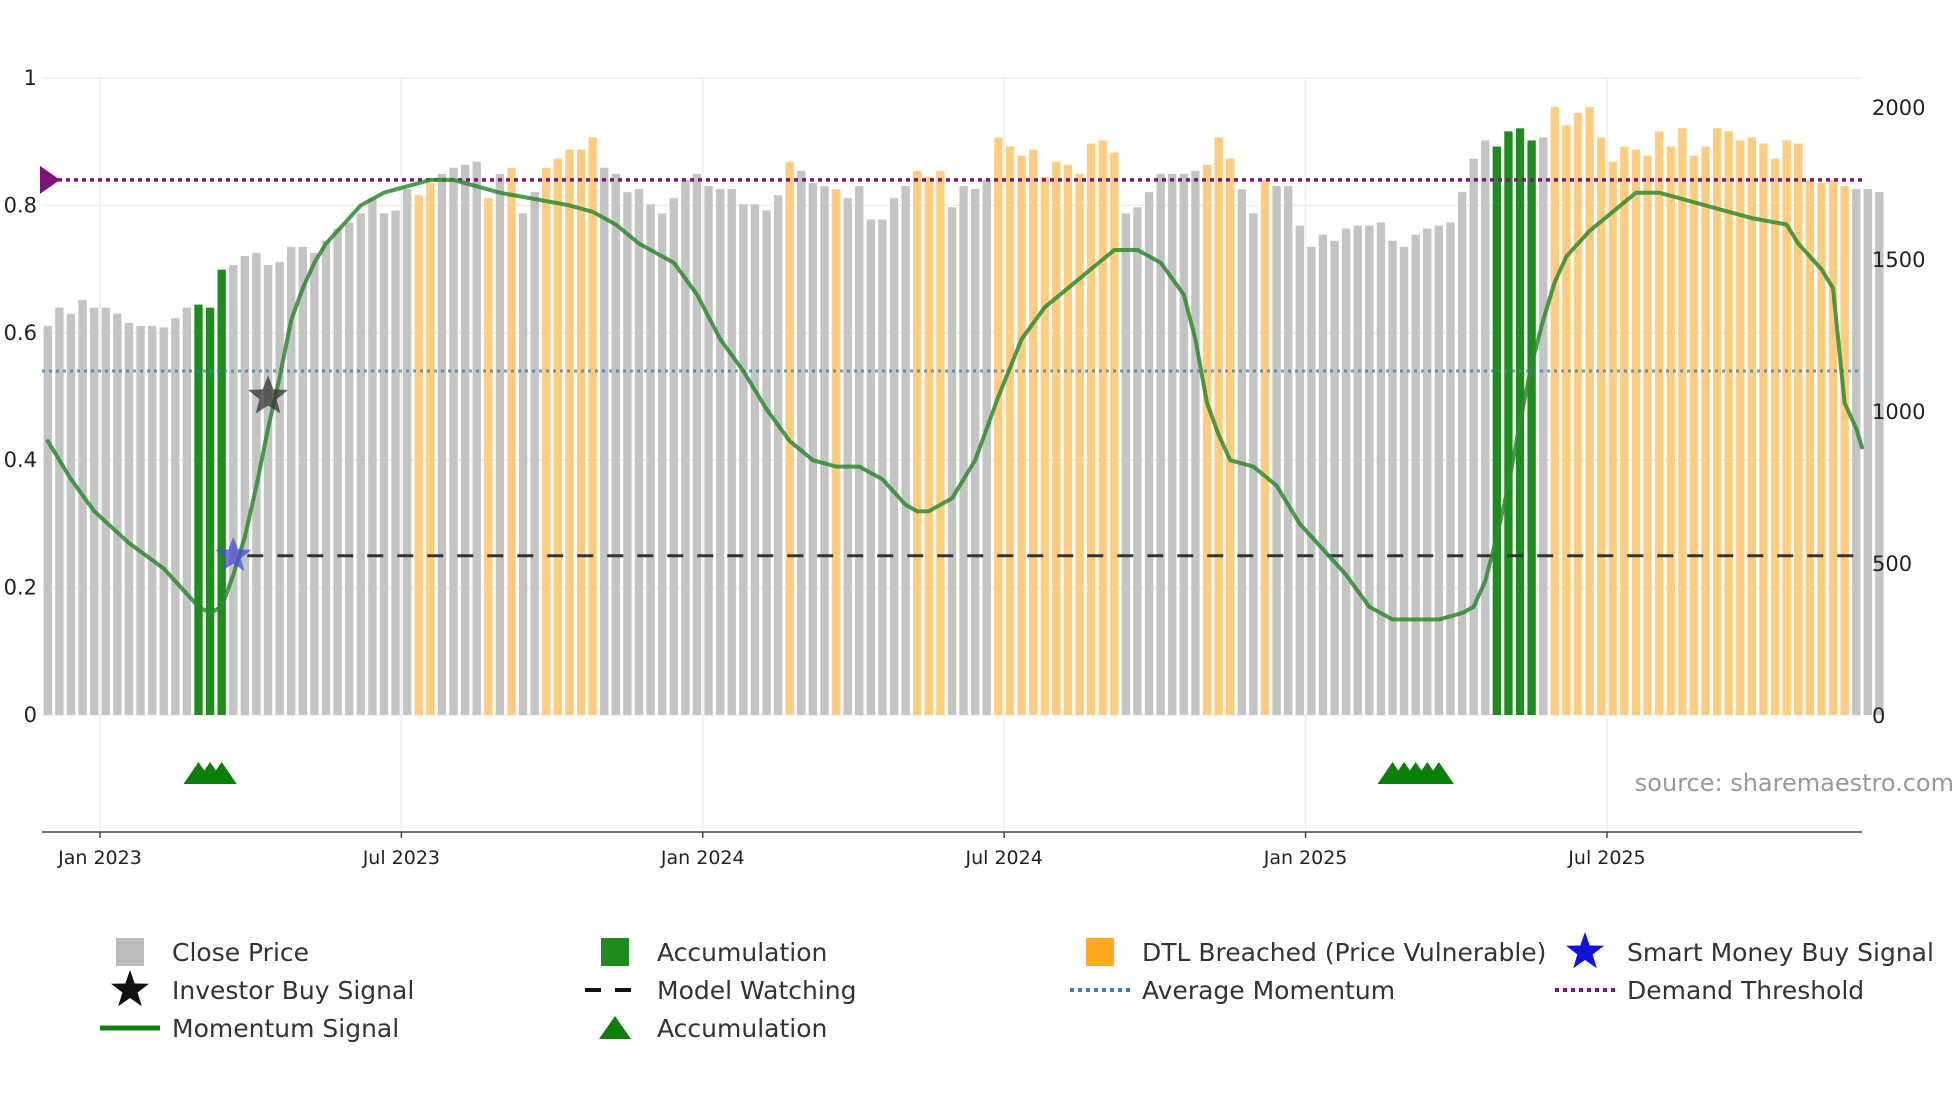 The height and width of the screenshot is (1102, 1960). I want to click on left-axis-tick-label: 0.2, so click(20, 588).